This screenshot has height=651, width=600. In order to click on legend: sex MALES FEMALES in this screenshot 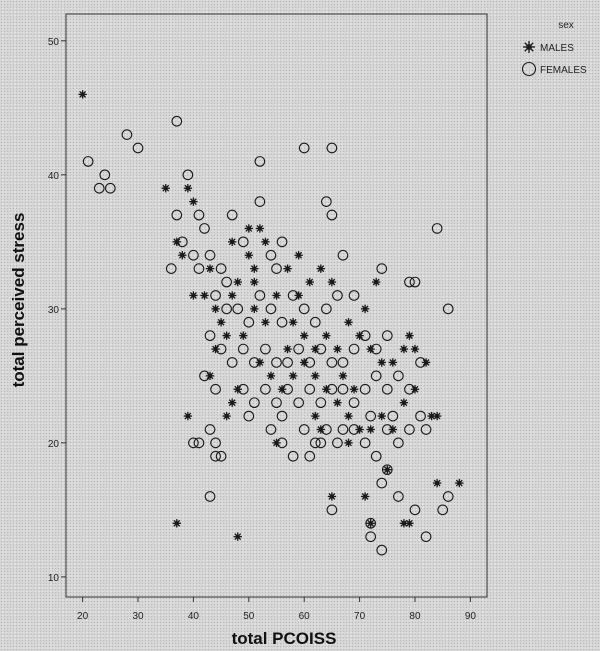, I will do `click(554, 48)`.